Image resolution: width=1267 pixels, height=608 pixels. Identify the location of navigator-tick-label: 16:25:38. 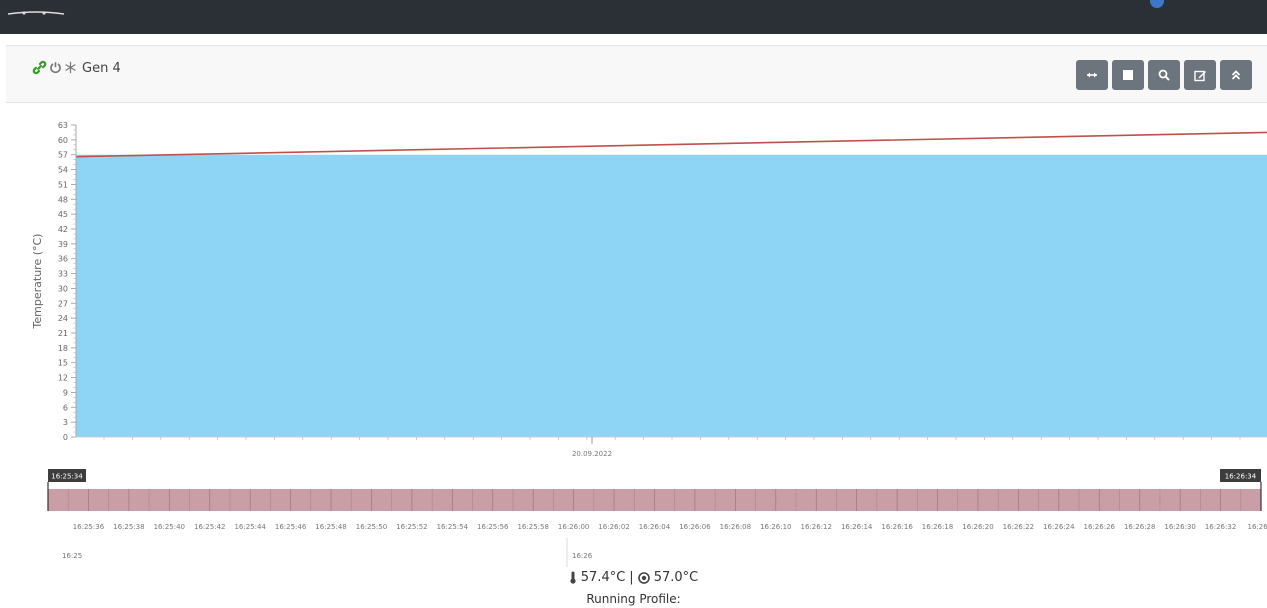
(128, 527).